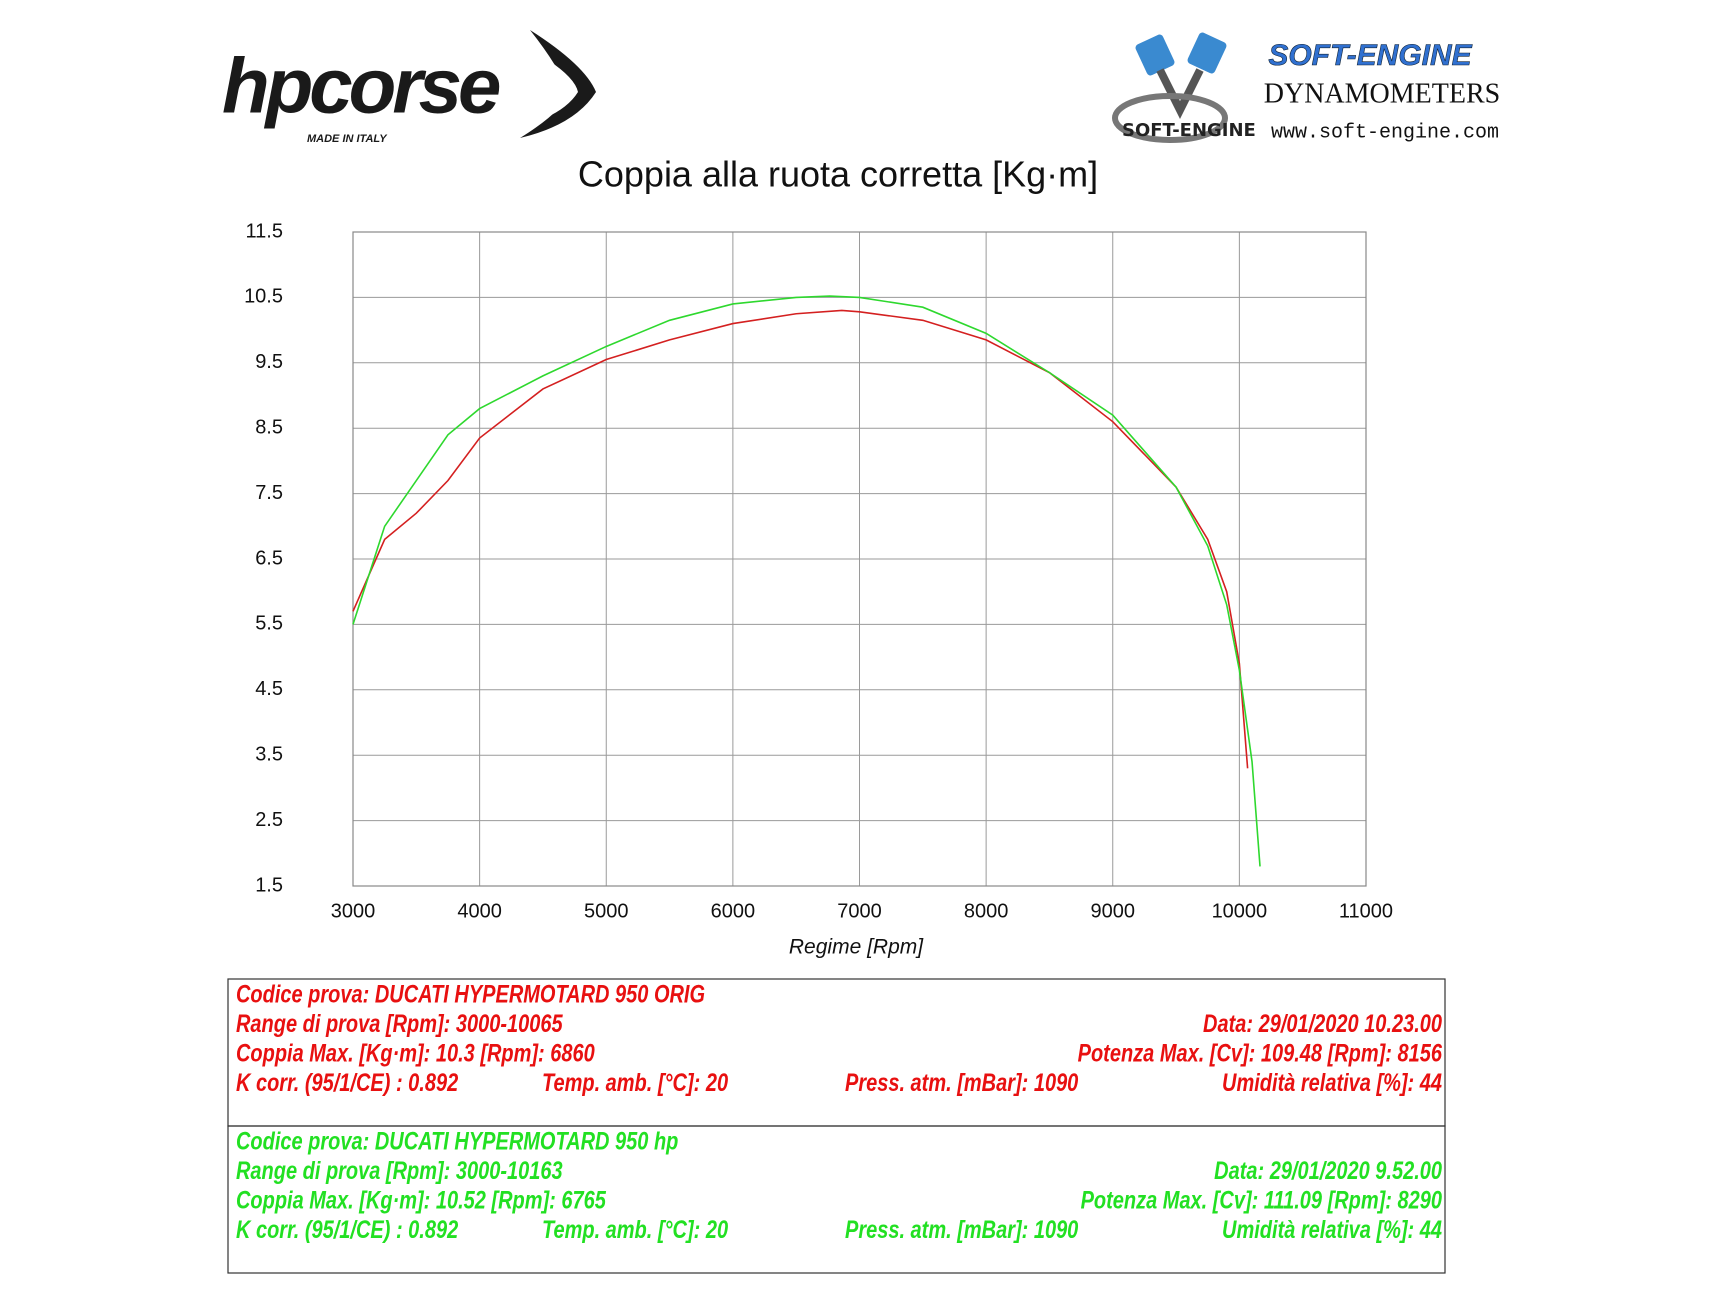 This screenshot has width=1721, height=1291. I want to click on info-text: Coppia Max. [Kg·m]: 10.3 [Rpm]: 6860, so click(415, 1054).